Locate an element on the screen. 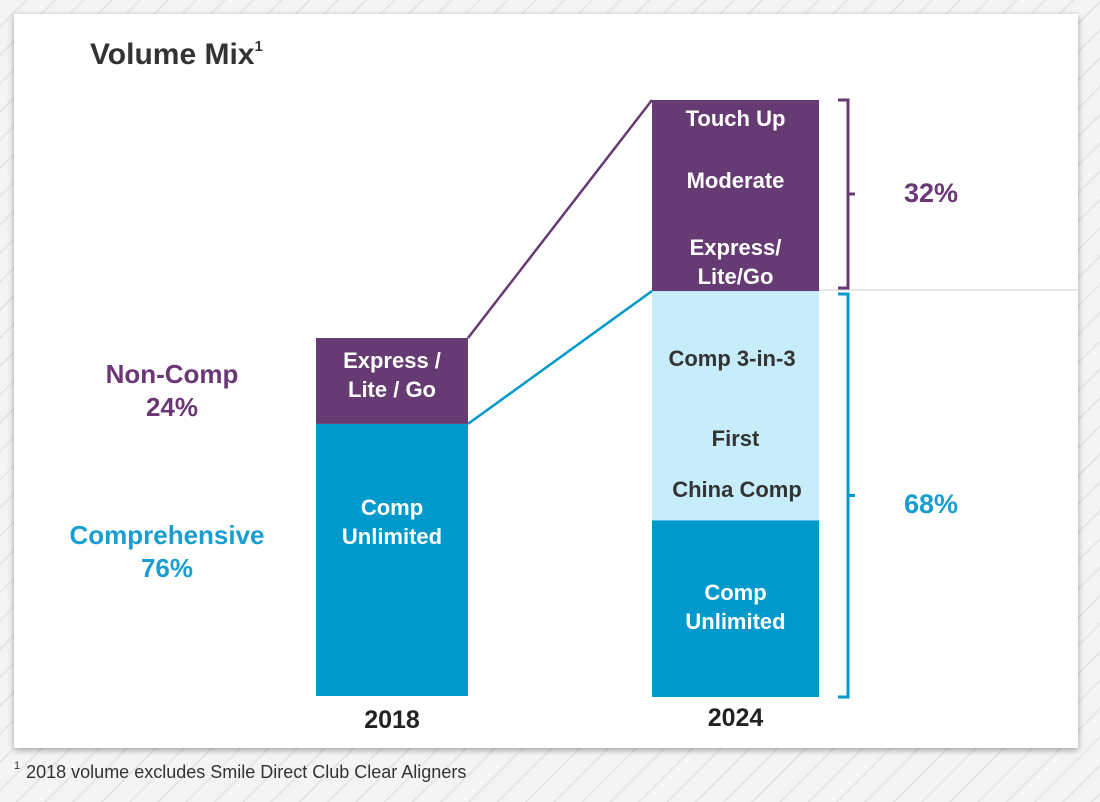  bar-2024-comp-unlimited-line2: Unlimited is located at coordinates (735, 621).